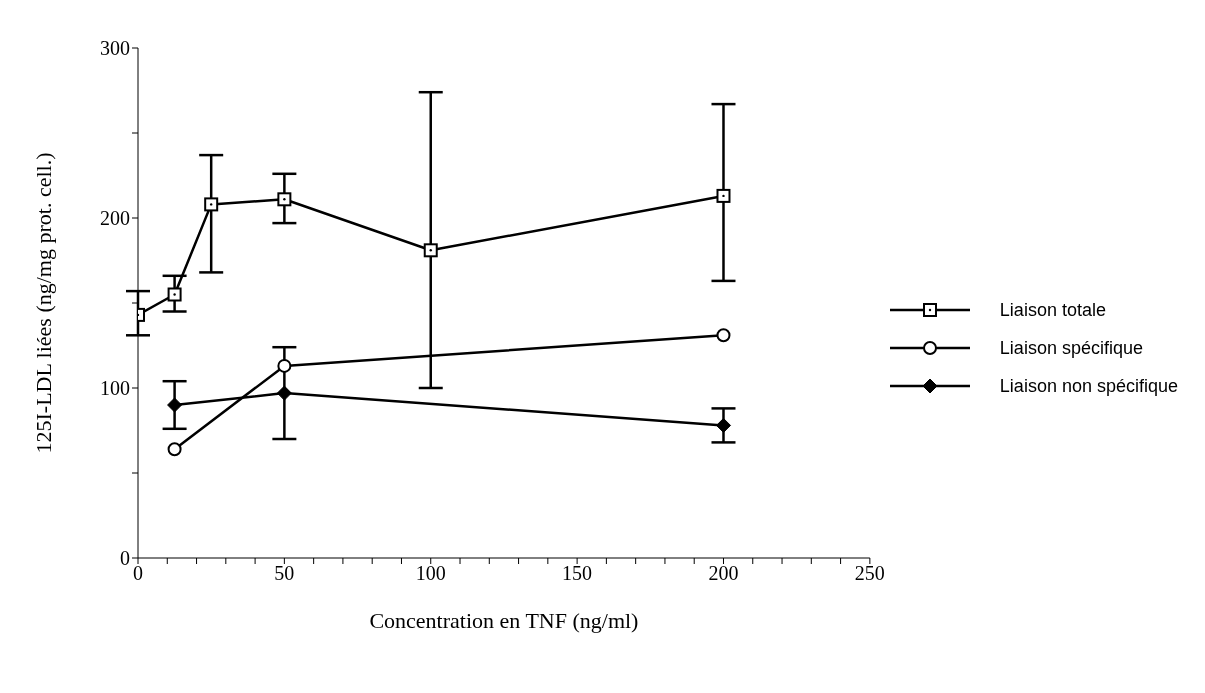 The image size is (1205, 693). What do you see at coordinates (1052, 310) in the screenshot?
I see `legend-label: Liaison totale` at bounding box center [1052, 310].